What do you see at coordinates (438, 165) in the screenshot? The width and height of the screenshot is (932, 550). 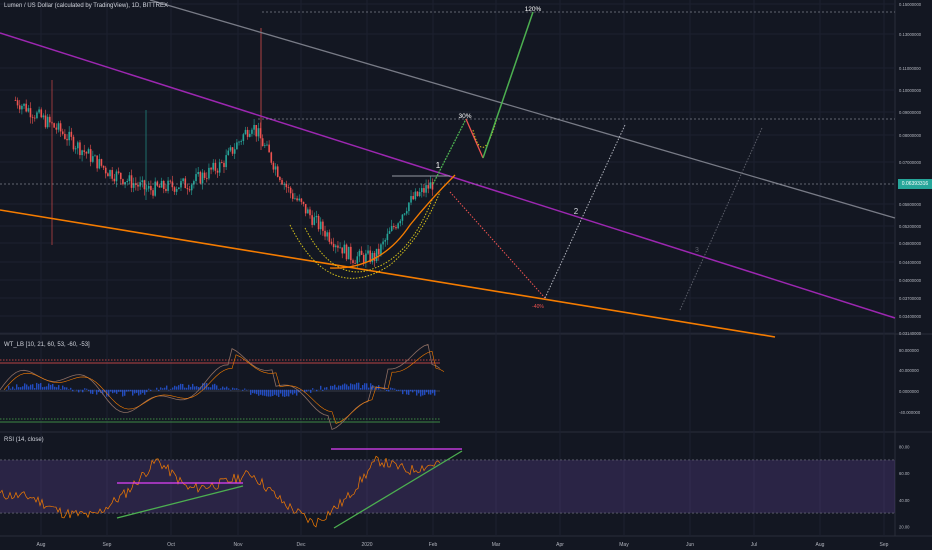 I see `wave-label-1: 1` at bounding box center [438, 165].